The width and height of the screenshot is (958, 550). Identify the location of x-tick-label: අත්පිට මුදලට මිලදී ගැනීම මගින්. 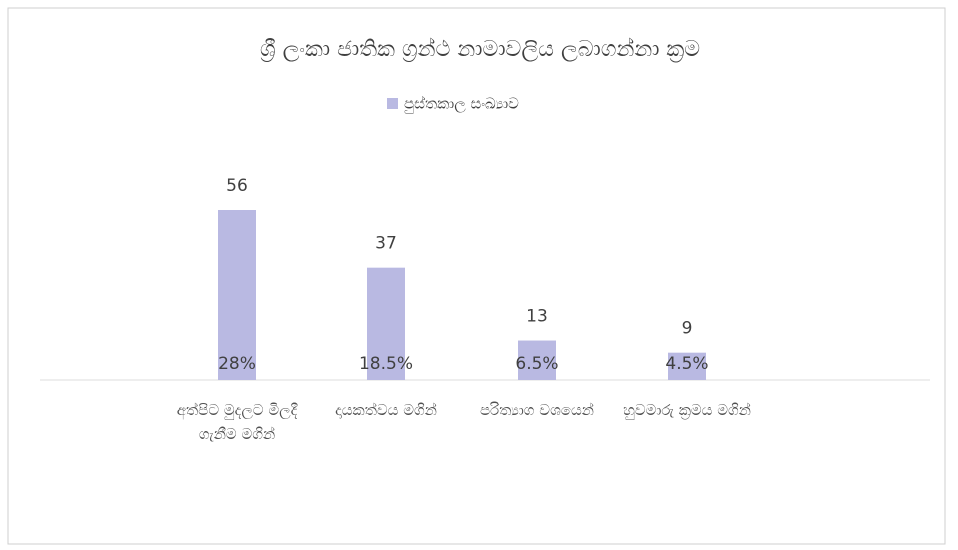
(237, 422).